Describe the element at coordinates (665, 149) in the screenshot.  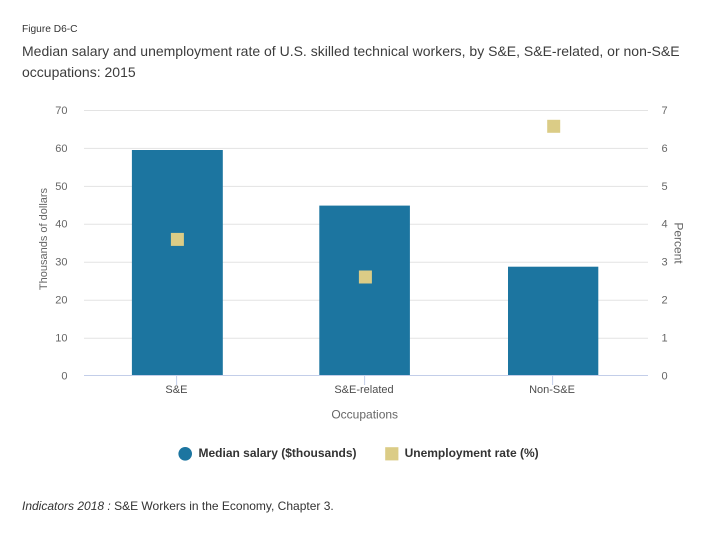
I see `svg-text: 6` at that location.